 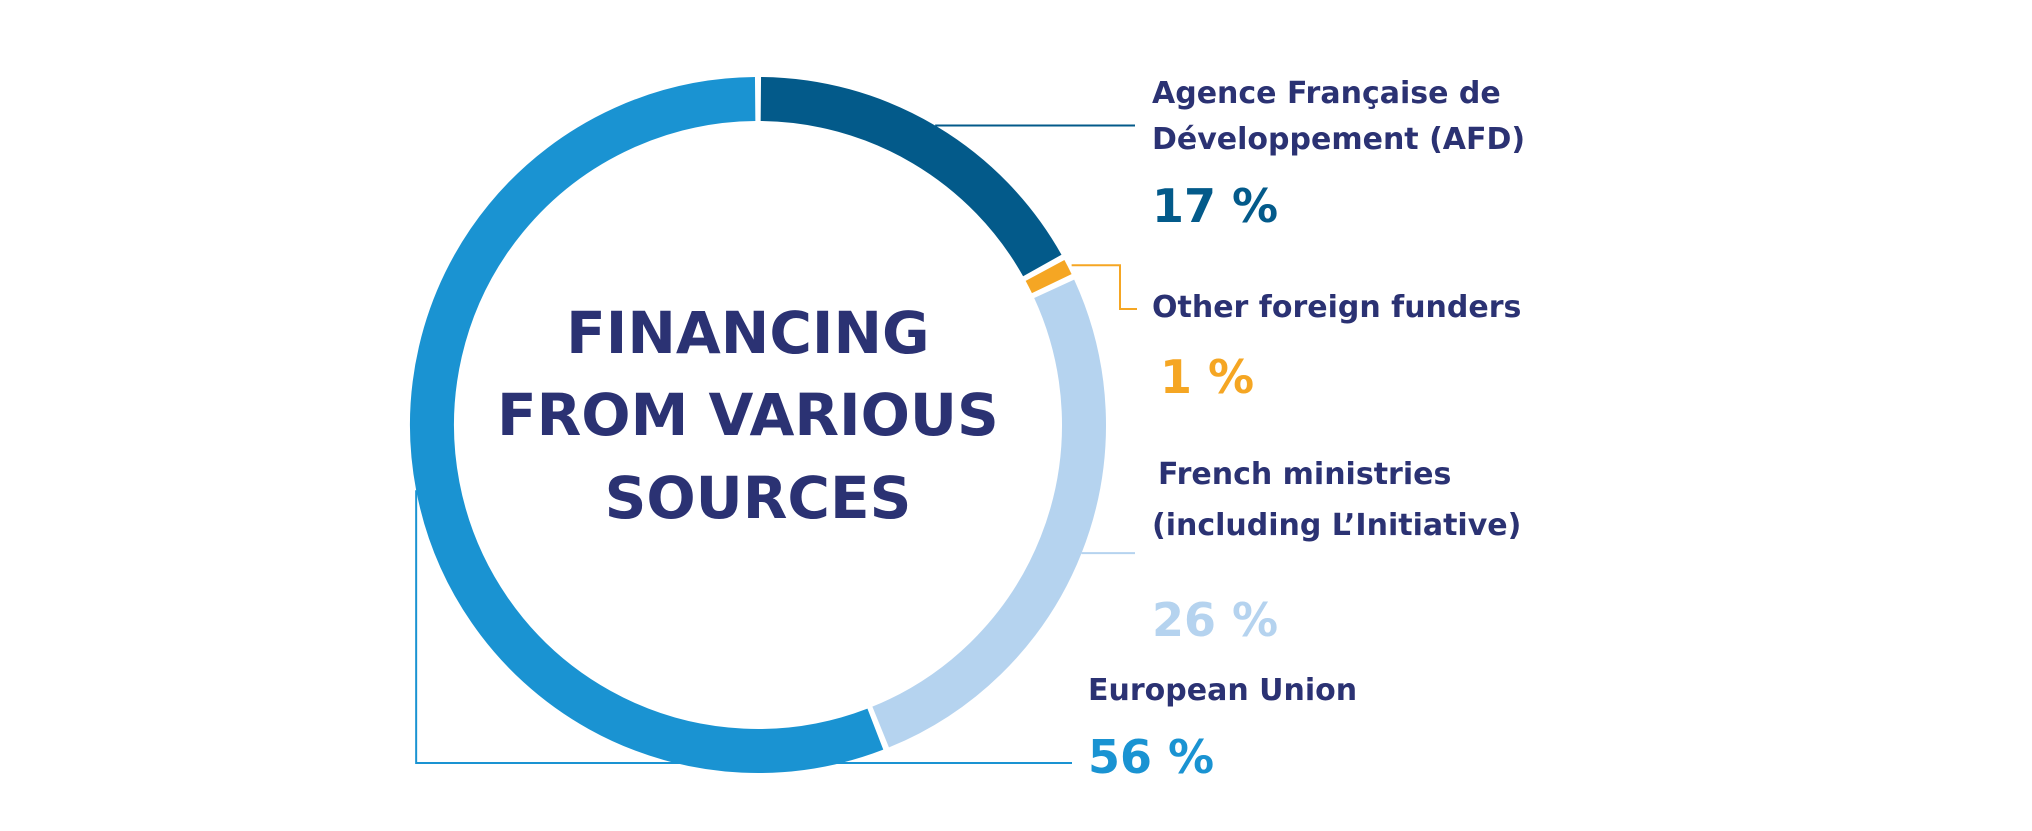 I want to click on legend-label-other-foreign: Other foreign funders, so click(x=1336, y=307).